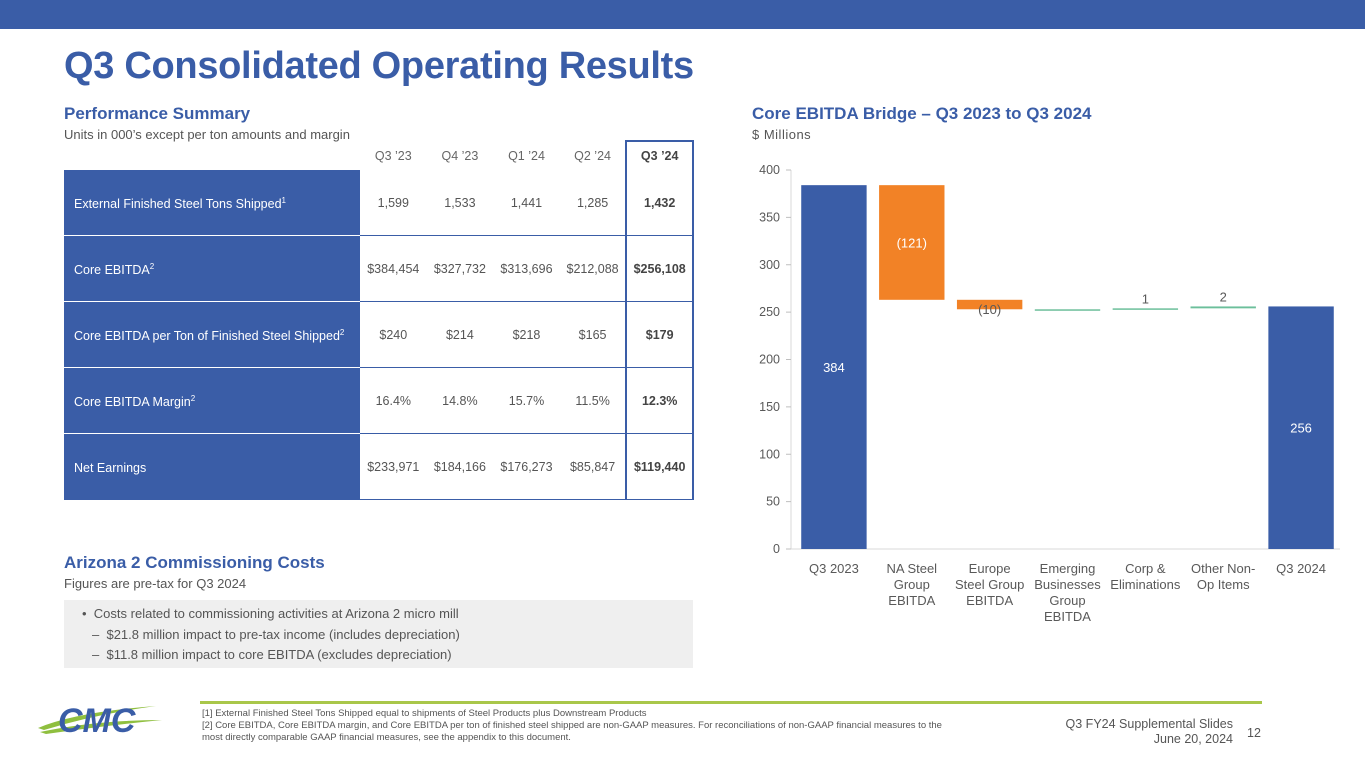 The height and width of the screenshot is (768, 1365). Describe the element at coordinates (379, 66) in the screenshot. I see `page-title: Q3 Consolidated Operating Results` at that location.